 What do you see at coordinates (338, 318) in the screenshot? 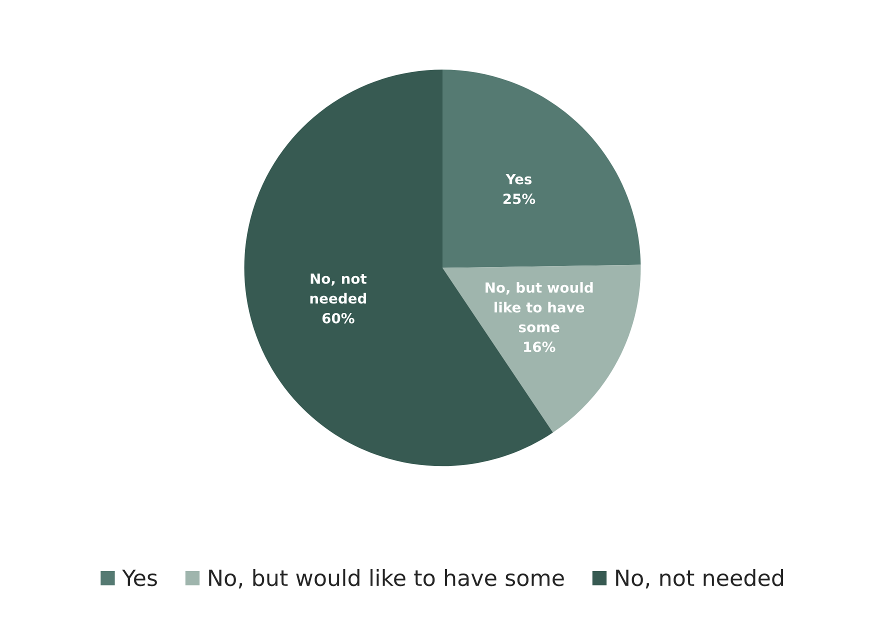
I see `data-label: 60%` at bounding box center [338, 318].